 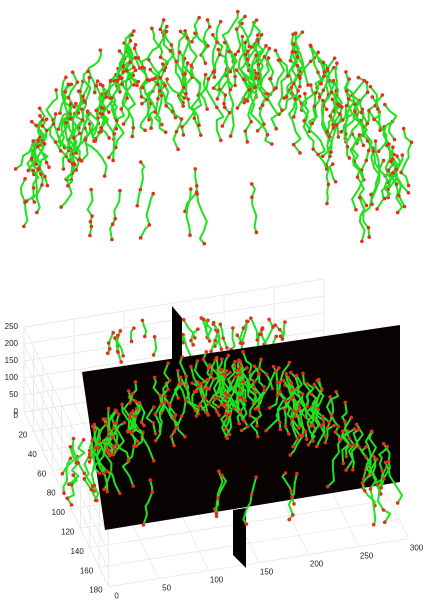 I want to click on x-tick-label: 150, so click(x=267, y=572).